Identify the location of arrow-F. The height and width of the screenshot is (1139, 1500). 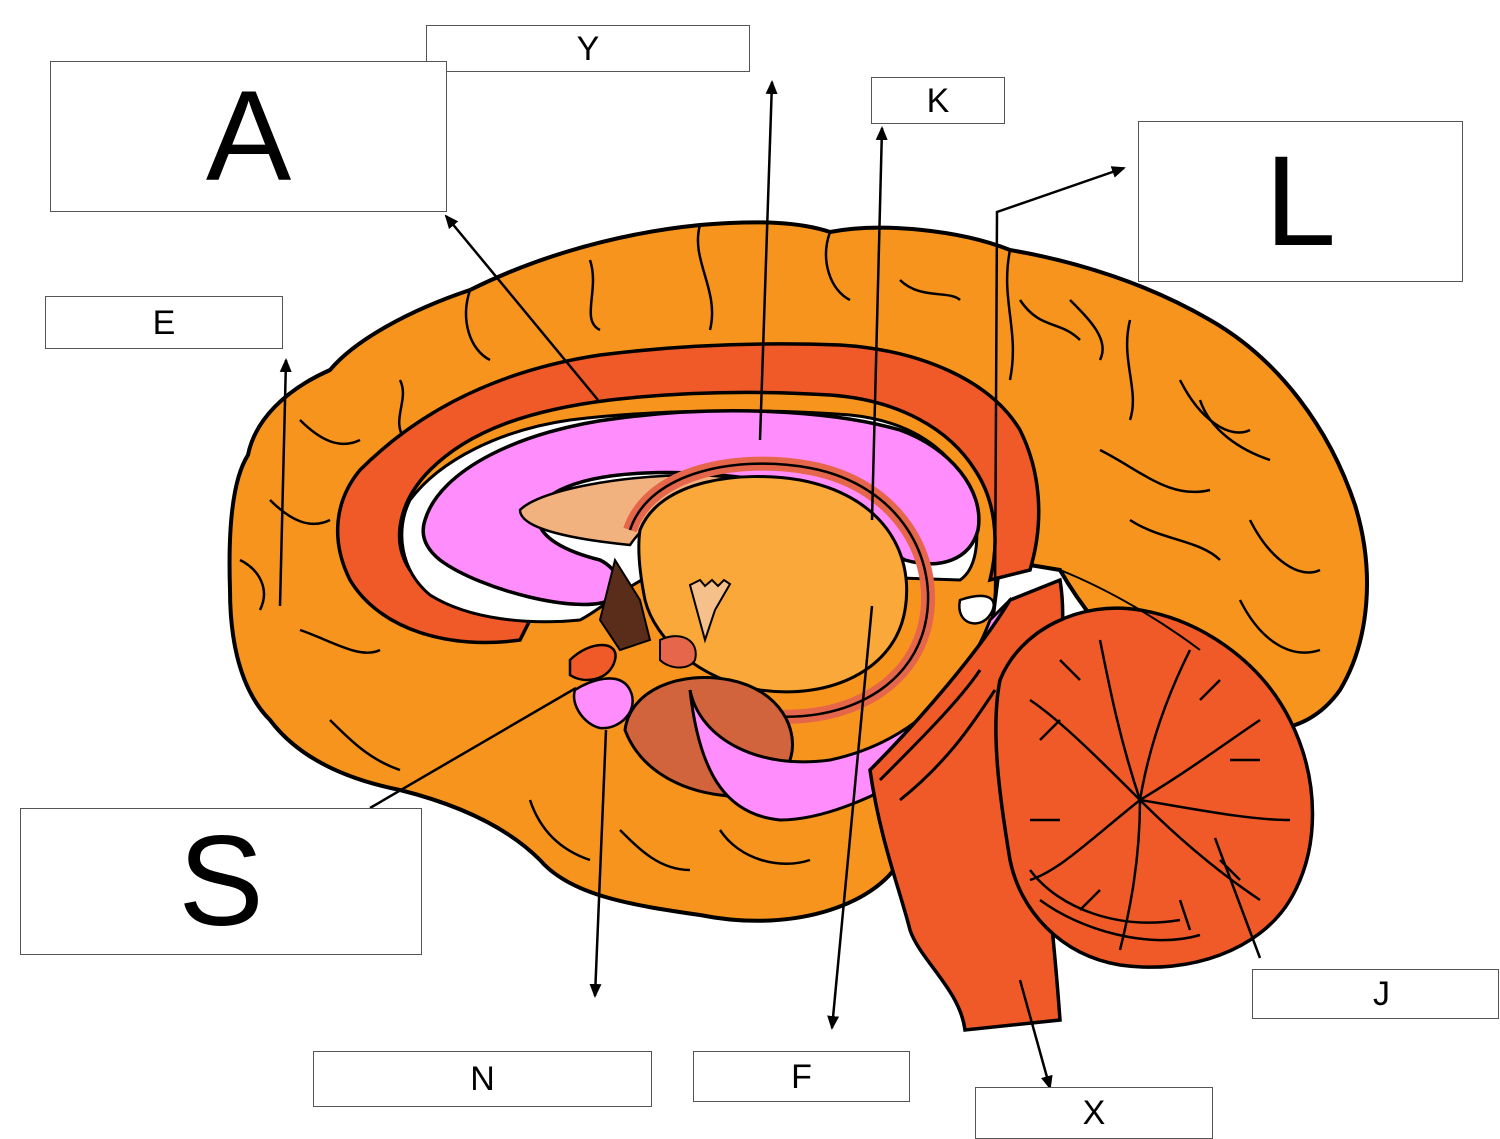
(850, 817).